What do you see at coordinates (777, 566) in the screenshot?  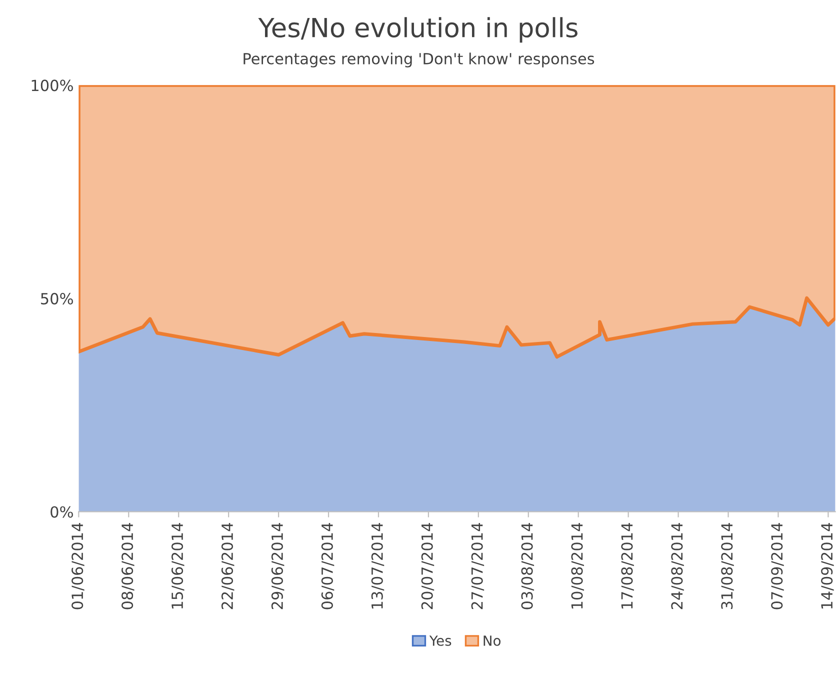 I see `x-tick-label: 07/09/2014` at bounding box center [777, 566].